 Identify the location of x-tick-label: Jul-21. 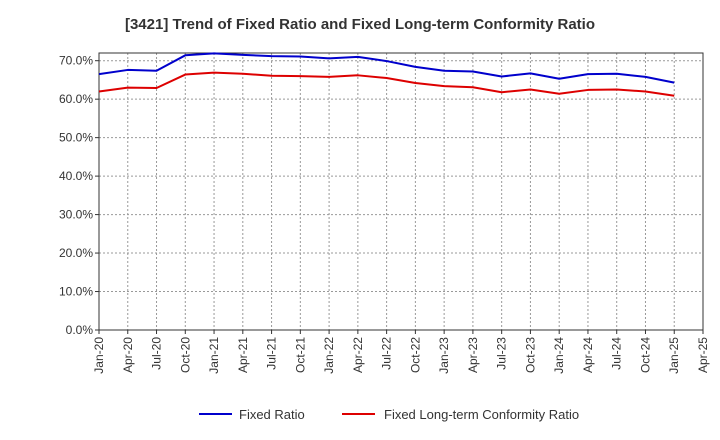
(272, 353).